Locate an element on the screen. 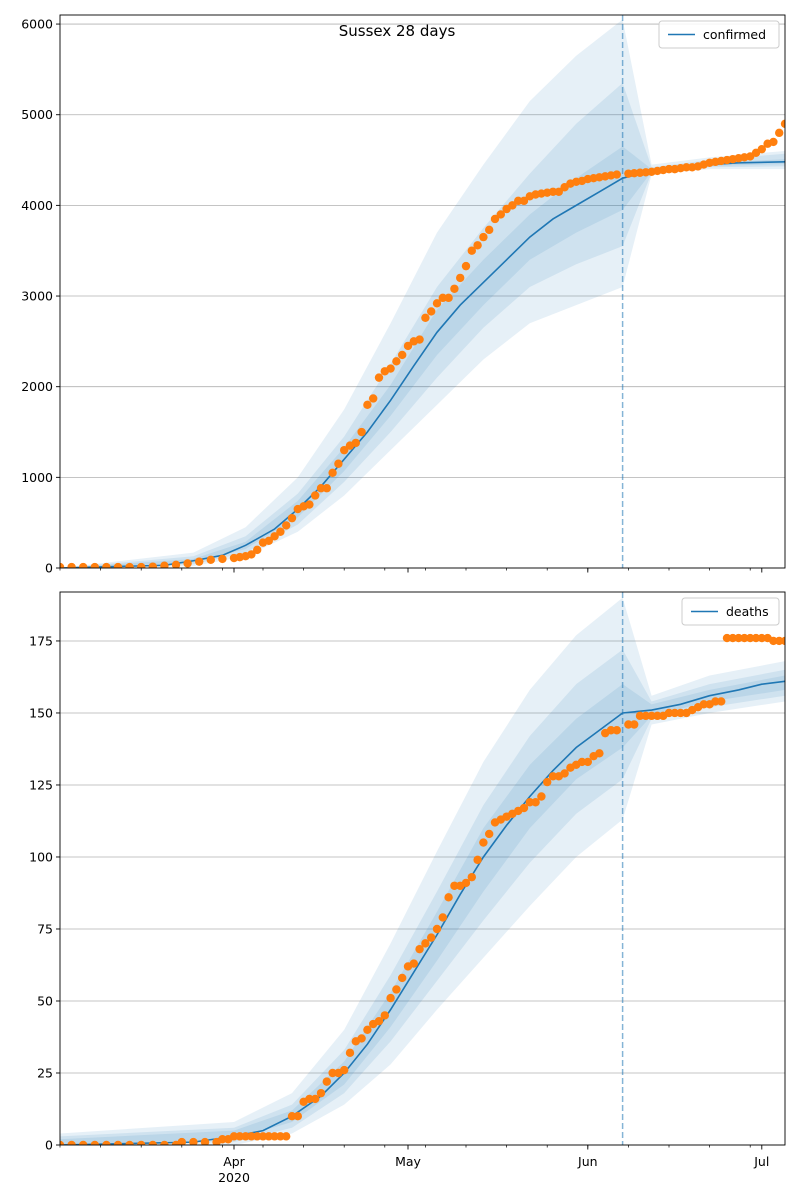 This screenshot has width=800, height=1204. y-tick-label: 5000 is located at coordinates (37, 114).